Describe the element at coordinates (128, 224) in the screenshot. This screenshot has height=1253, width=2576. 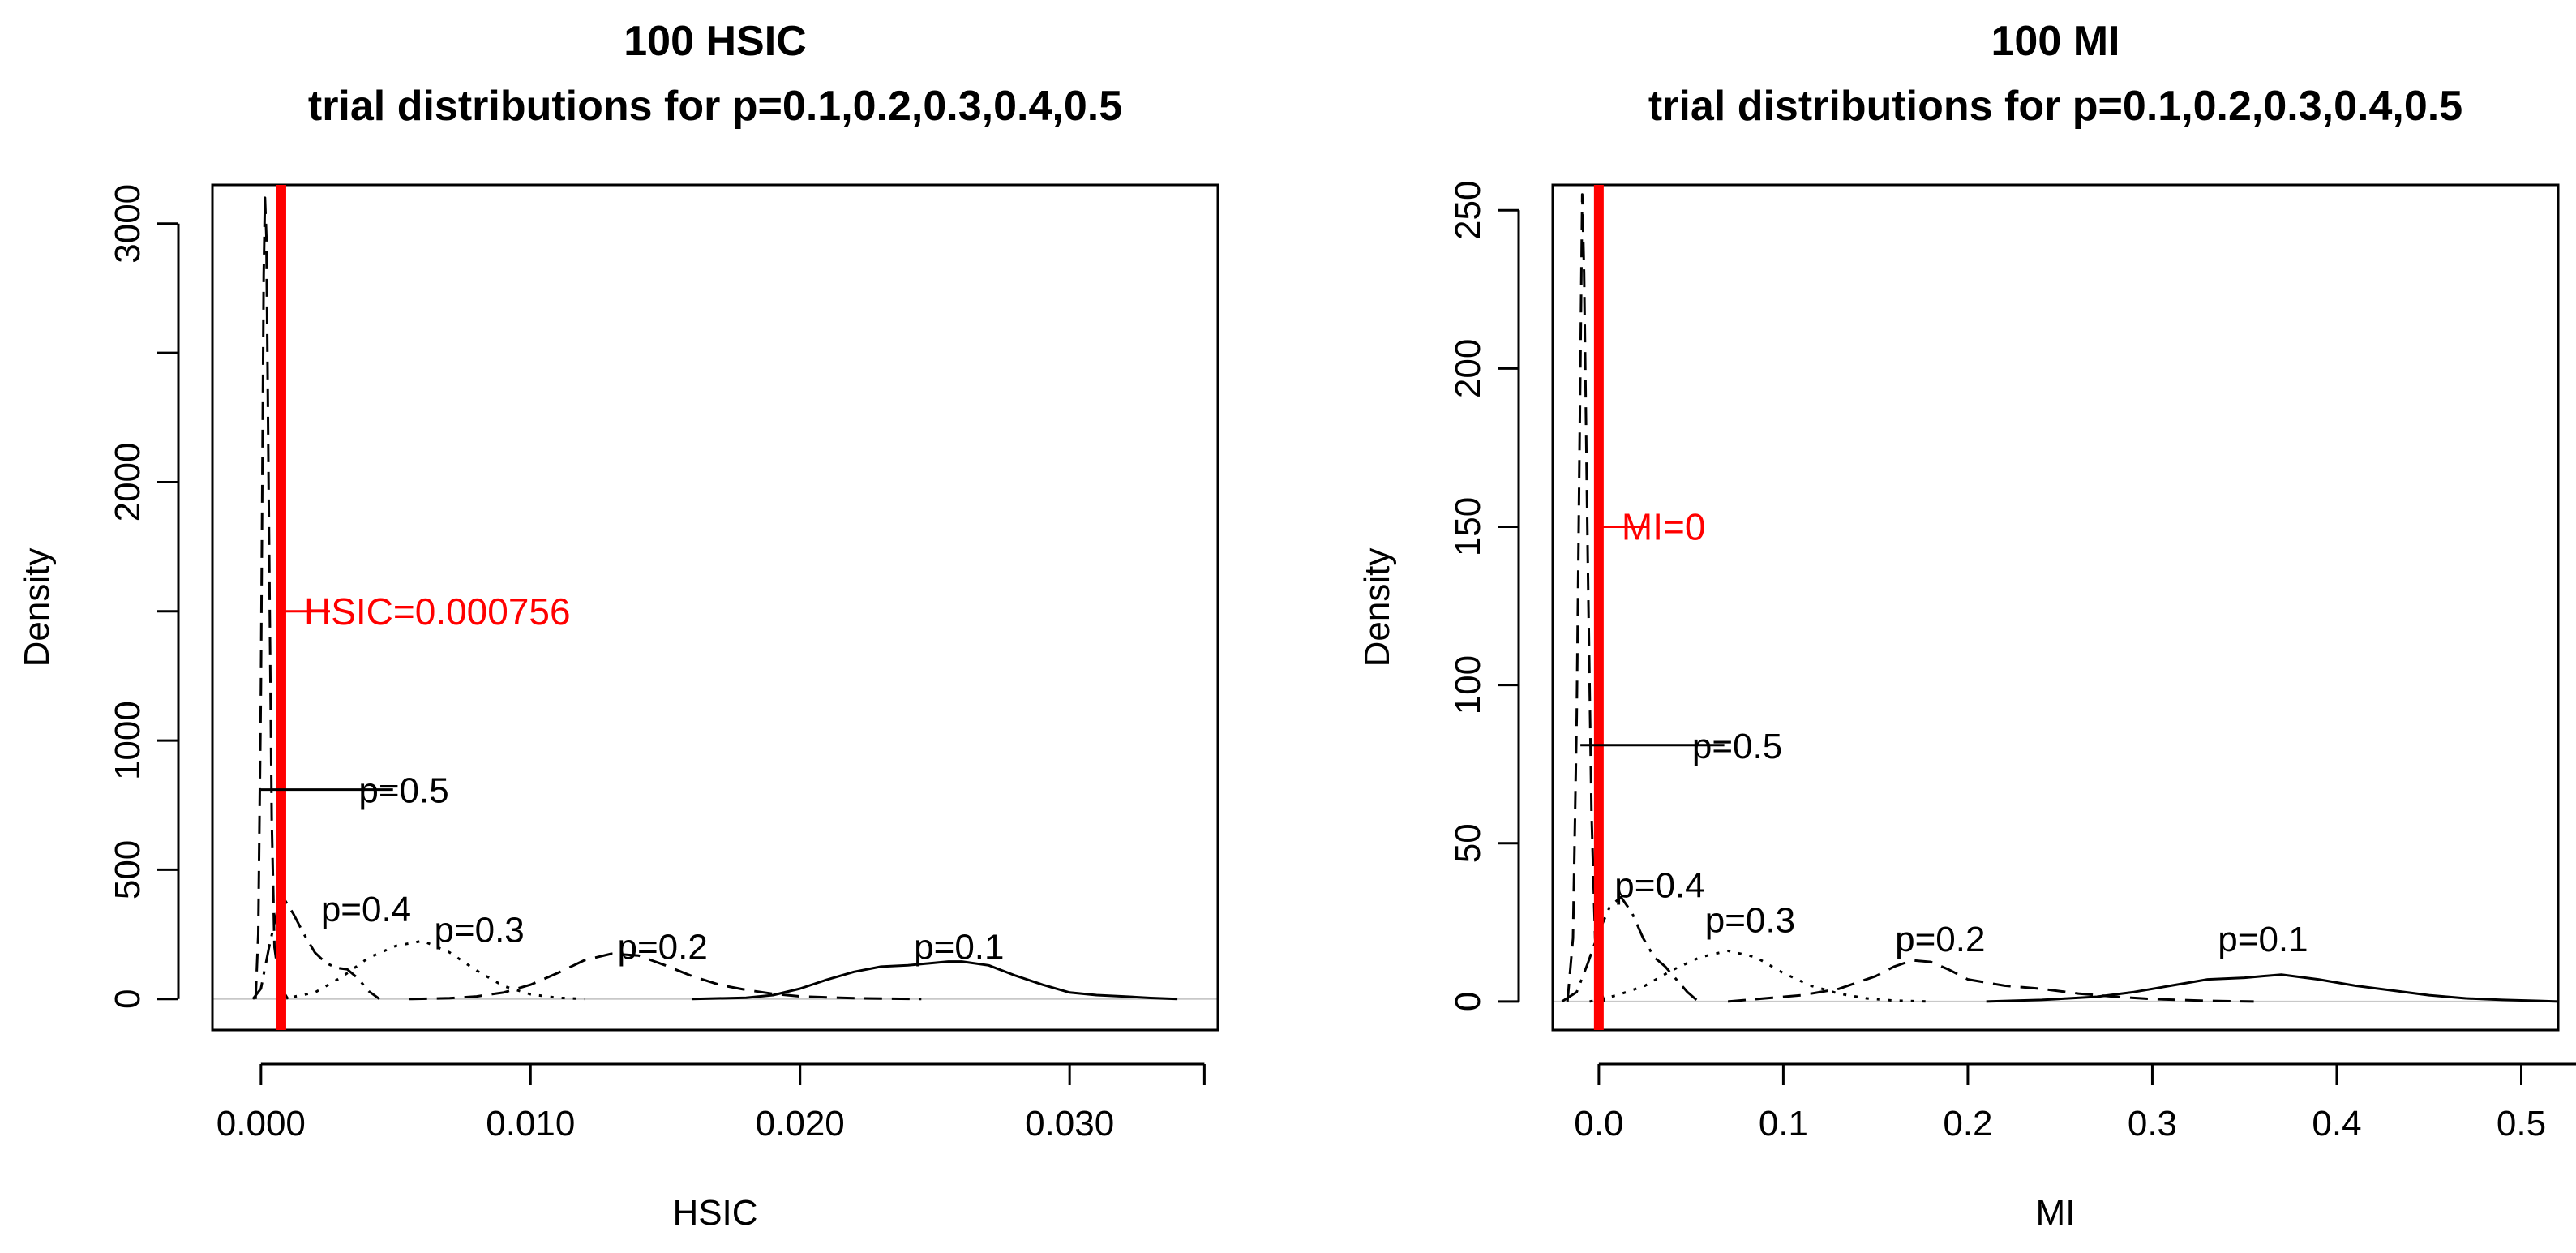
I see `y-tick-label: 3000` at that location.